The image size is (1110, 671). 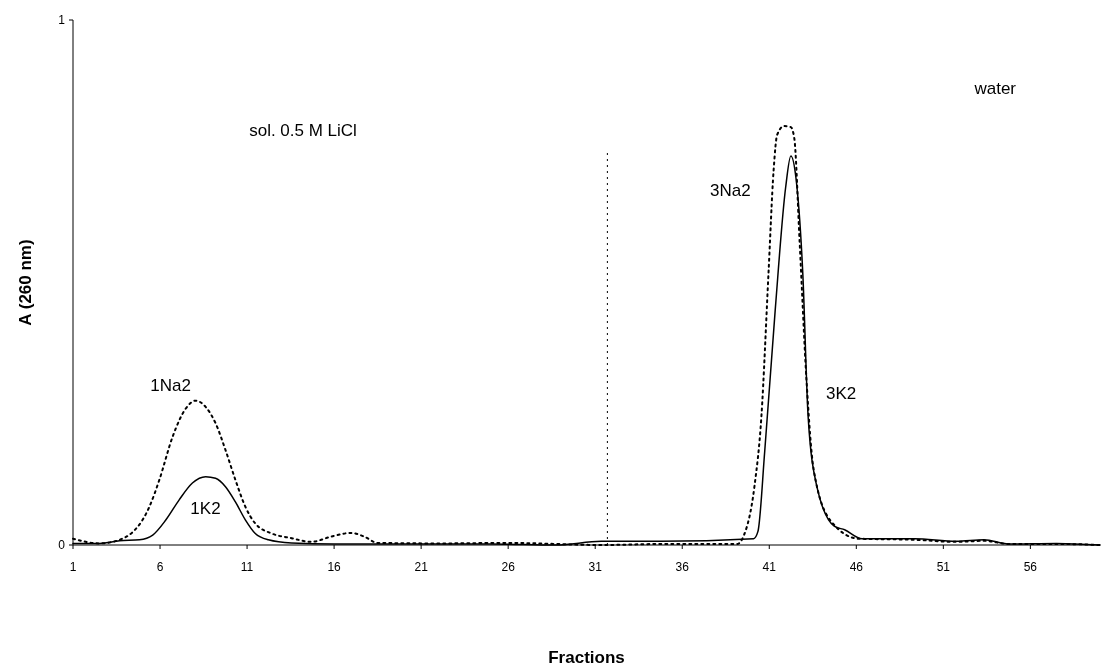 What do you see at coordinates (160, 567) in the screenshot?
I see `x-tick-label: 6` at bounding box center [160, 567].